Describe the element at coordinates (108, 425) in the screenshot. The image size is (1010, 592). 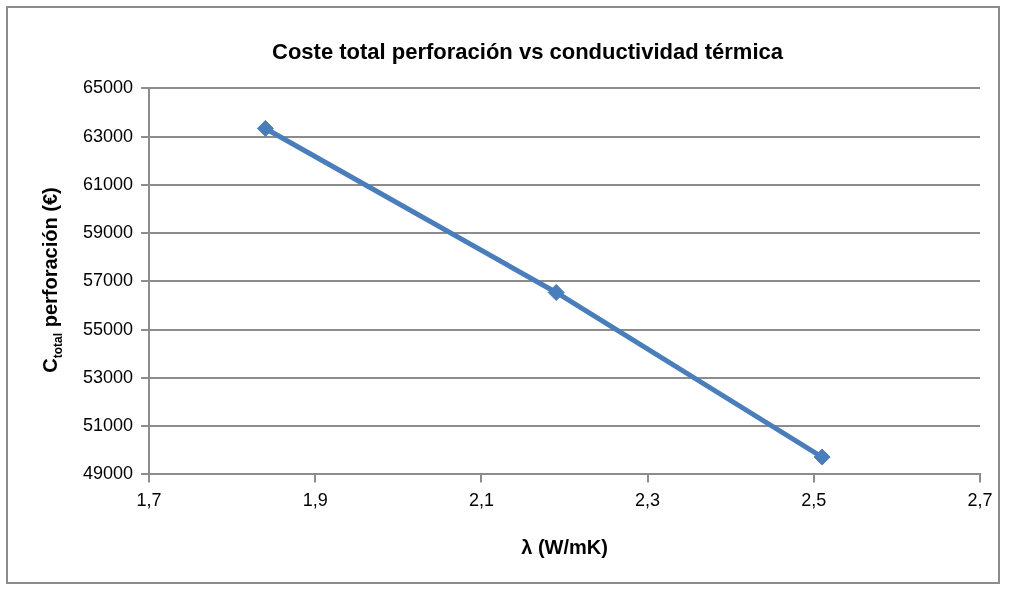
I see `y-tick-label: 51000` at that location.